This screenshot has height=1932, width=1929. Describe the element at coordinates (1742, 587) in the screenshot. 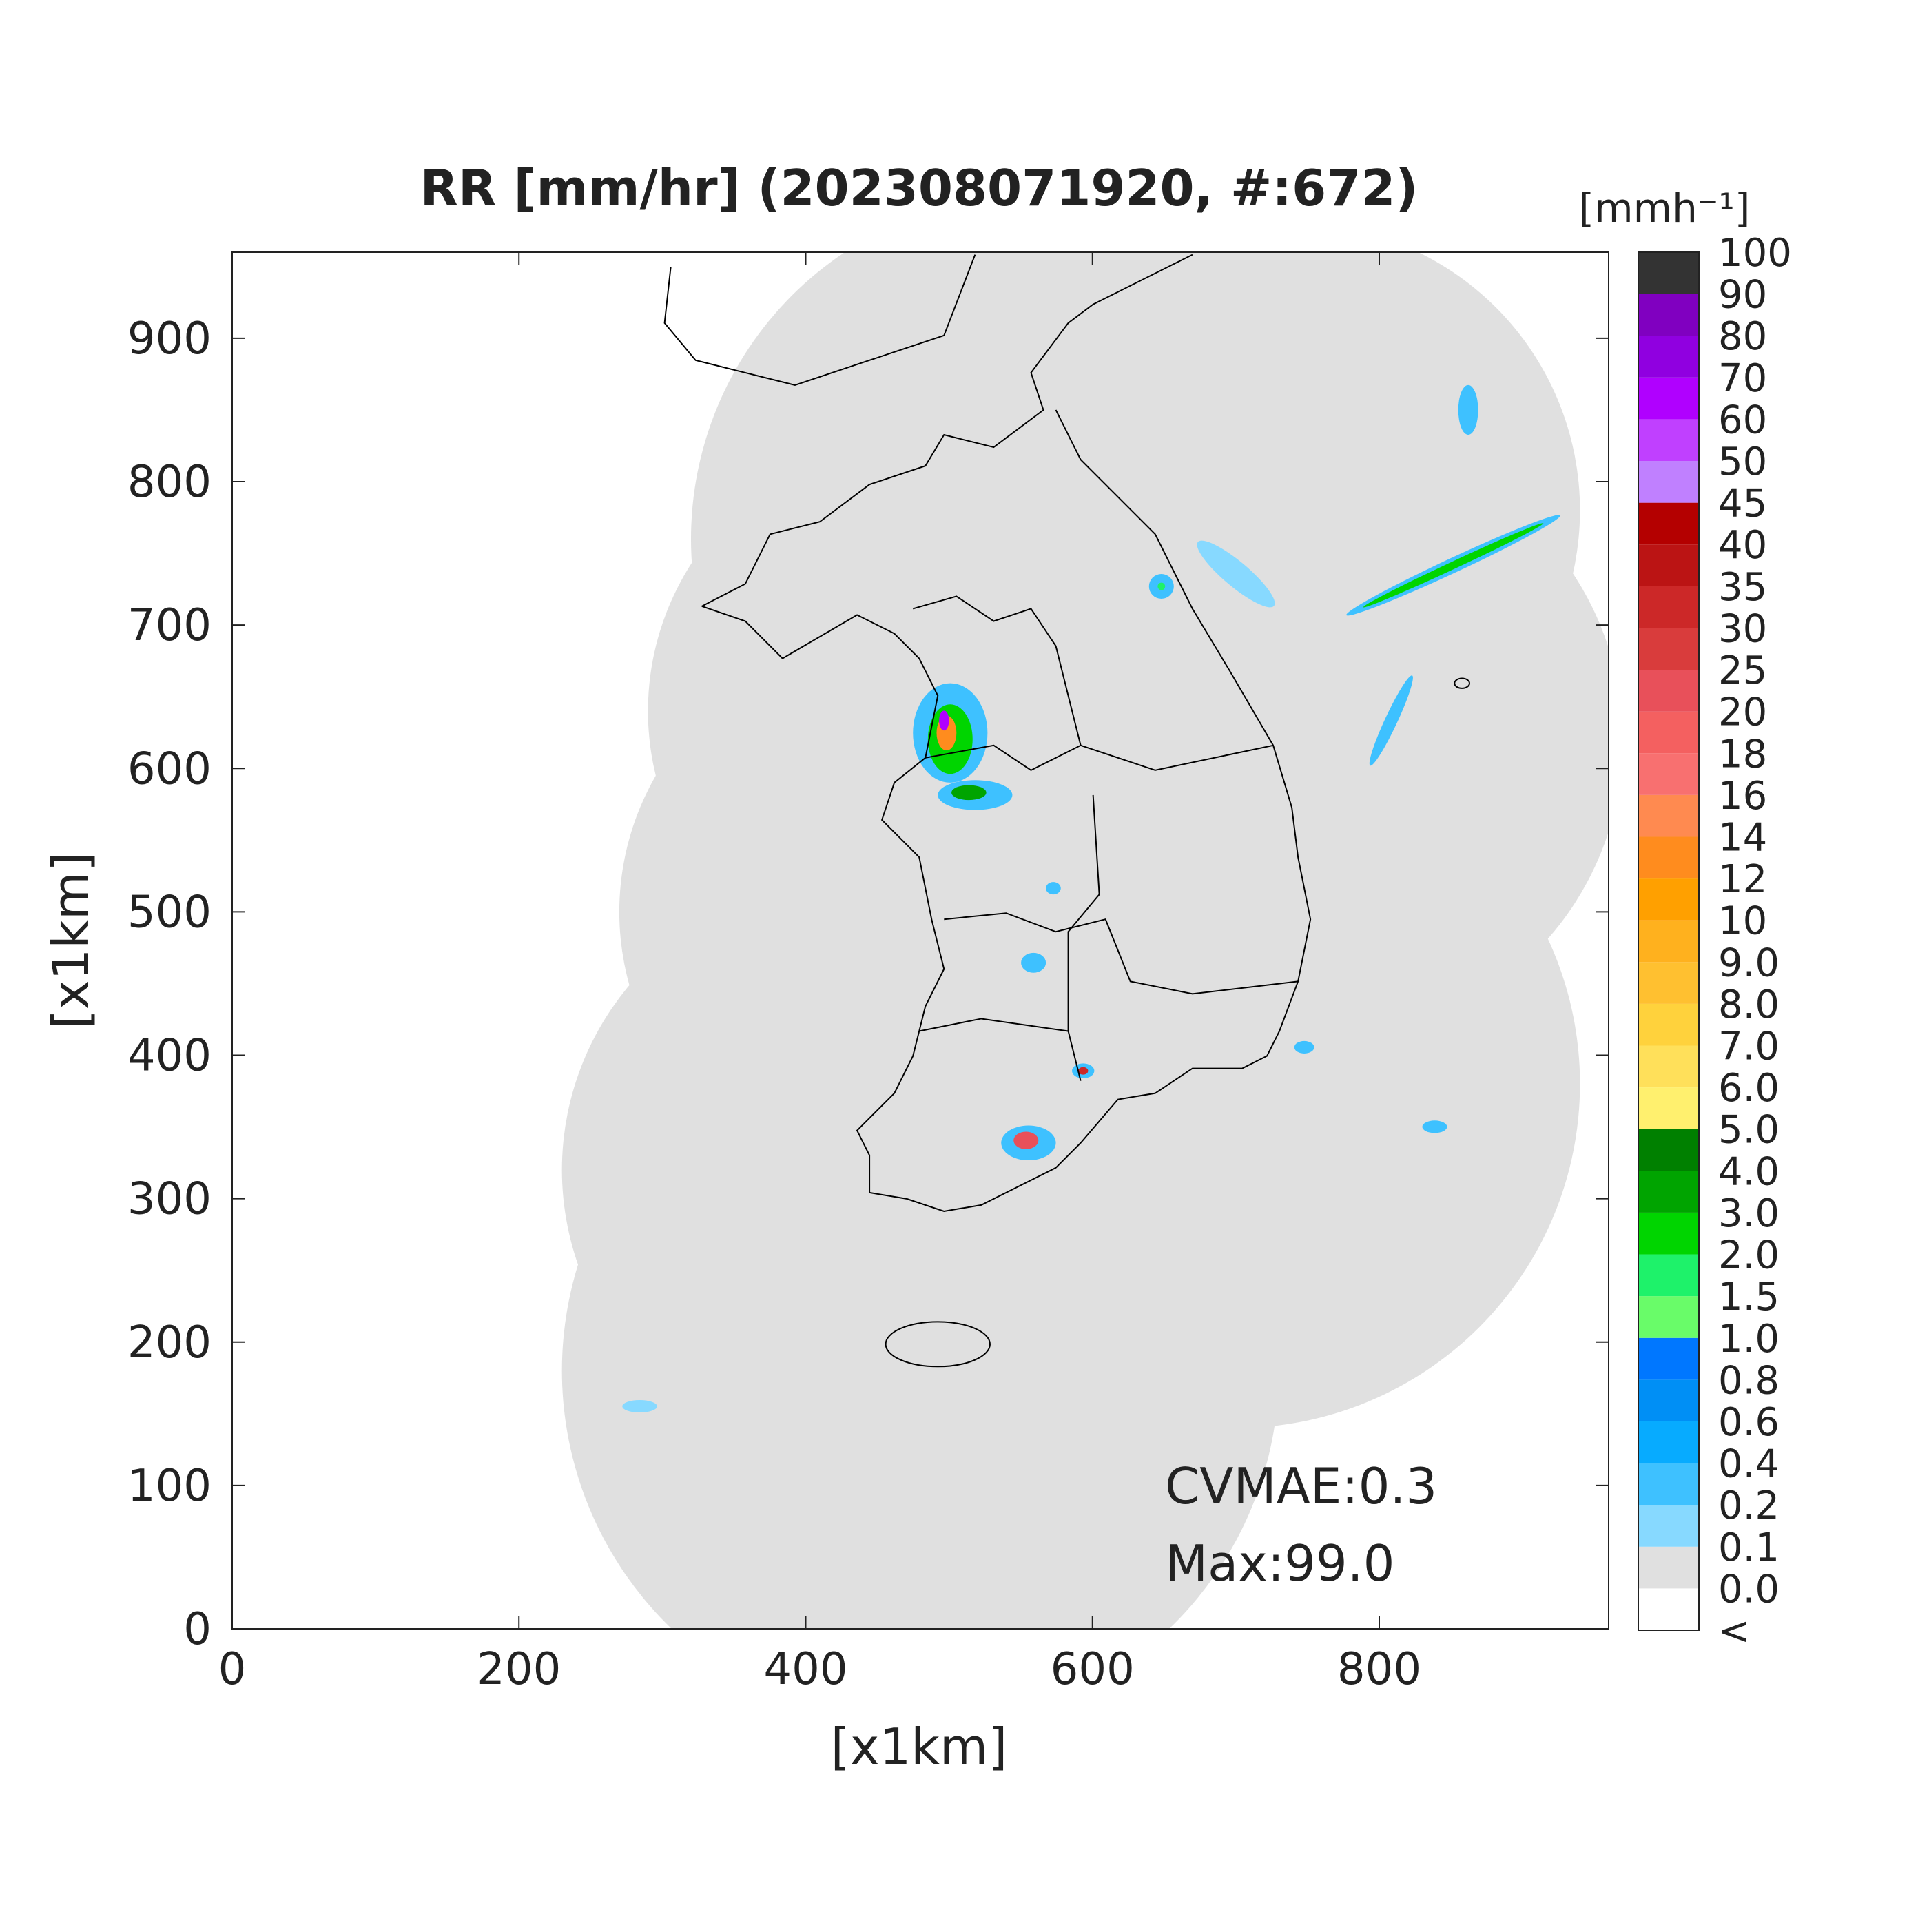

I see `colorbar-label: 35` at that location.